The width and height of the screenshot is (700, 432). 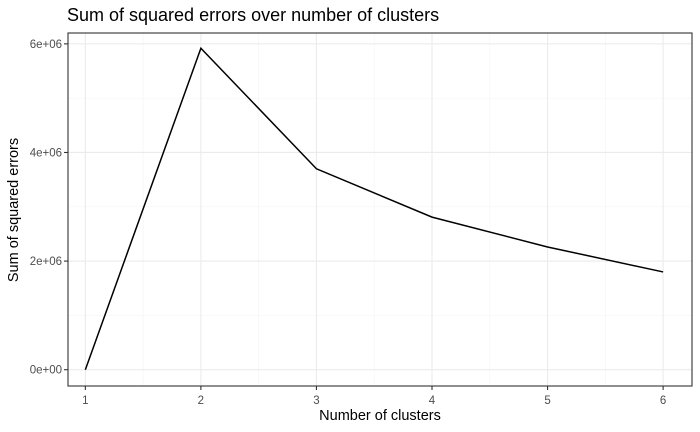 I want to click on x-axis-title: Number of clusters, so click(x=380, y=416).